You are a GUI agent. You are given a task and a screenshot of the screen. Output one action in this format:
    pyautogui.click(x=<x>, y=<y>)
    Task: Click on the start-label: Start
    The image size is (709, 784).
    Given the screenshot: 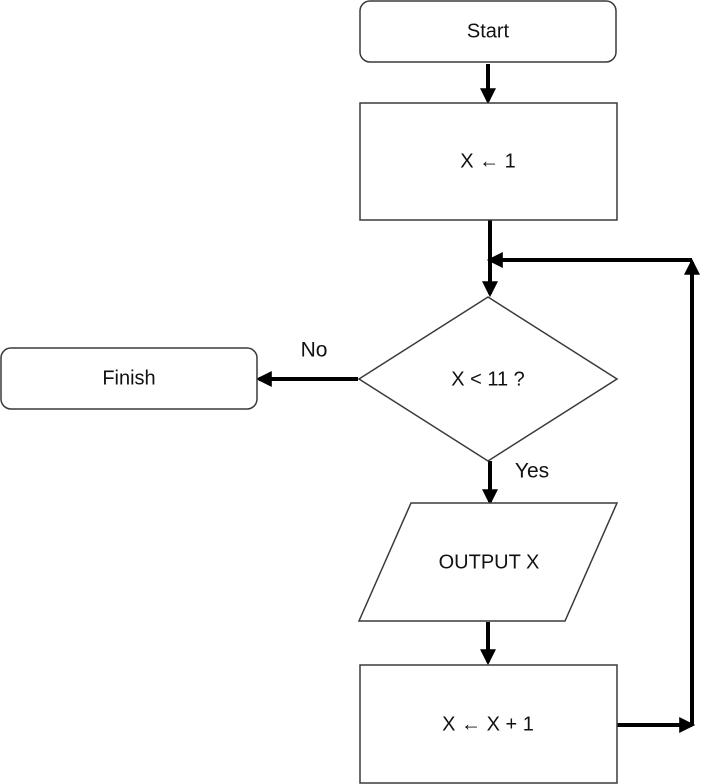 What is the action you would take?
    pyautogui.click(x=488, y=31)
    